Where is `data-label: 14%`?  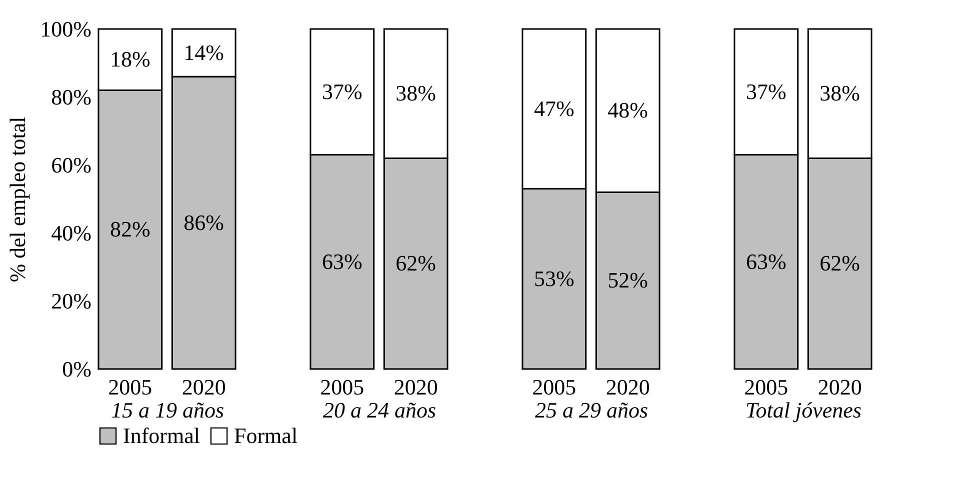
data-label: 14% is located at coordinates (204, 52).